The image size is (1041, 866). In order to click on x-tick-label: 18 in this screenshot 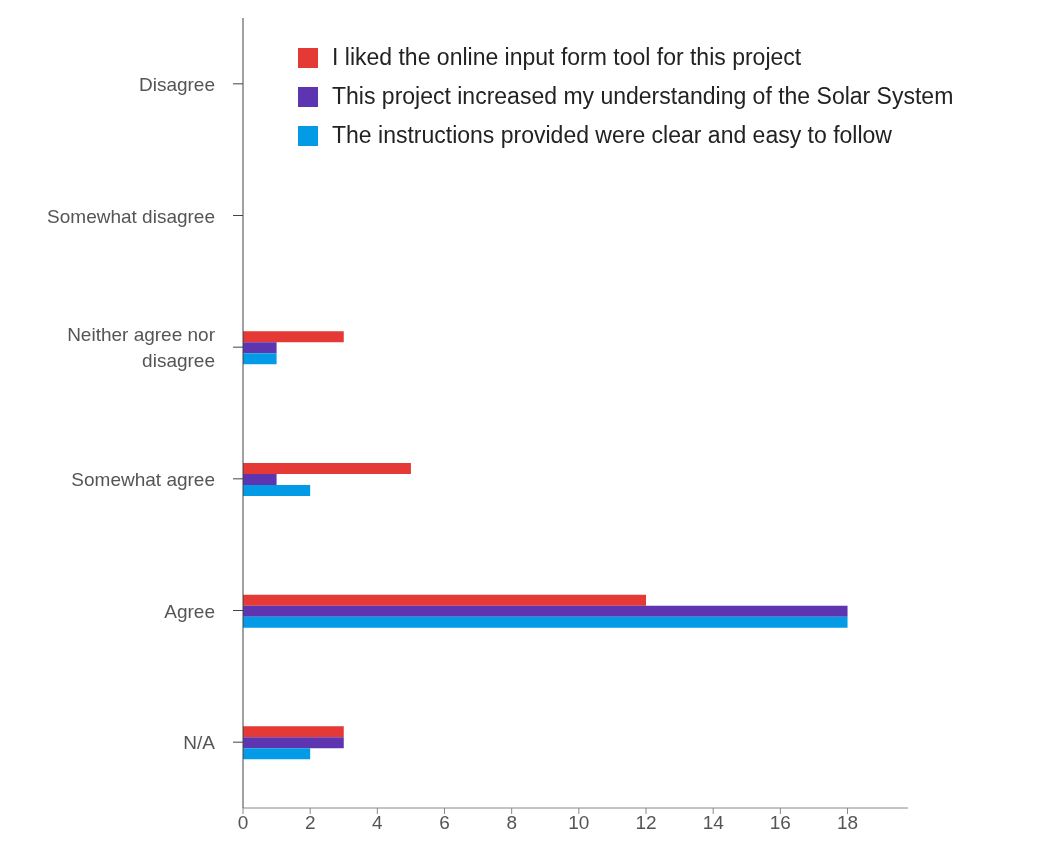, I will do `click(847, 823)`.